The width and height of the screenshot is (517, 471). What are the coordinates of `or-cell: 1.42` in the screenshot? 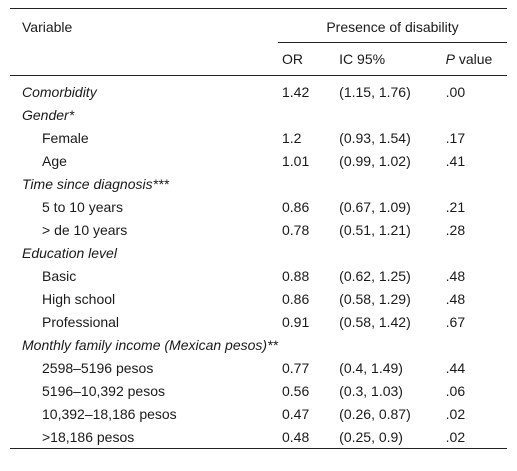 It's located at (295, 91).